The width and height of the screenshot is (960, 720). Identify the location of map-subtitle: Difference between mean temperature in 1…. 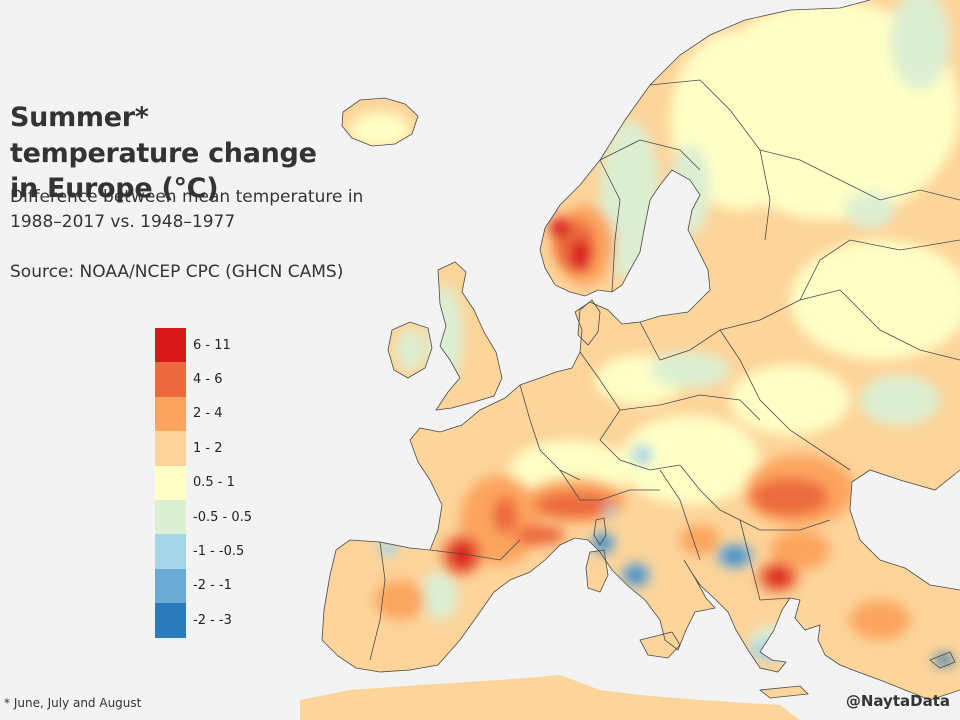
(187, 209).